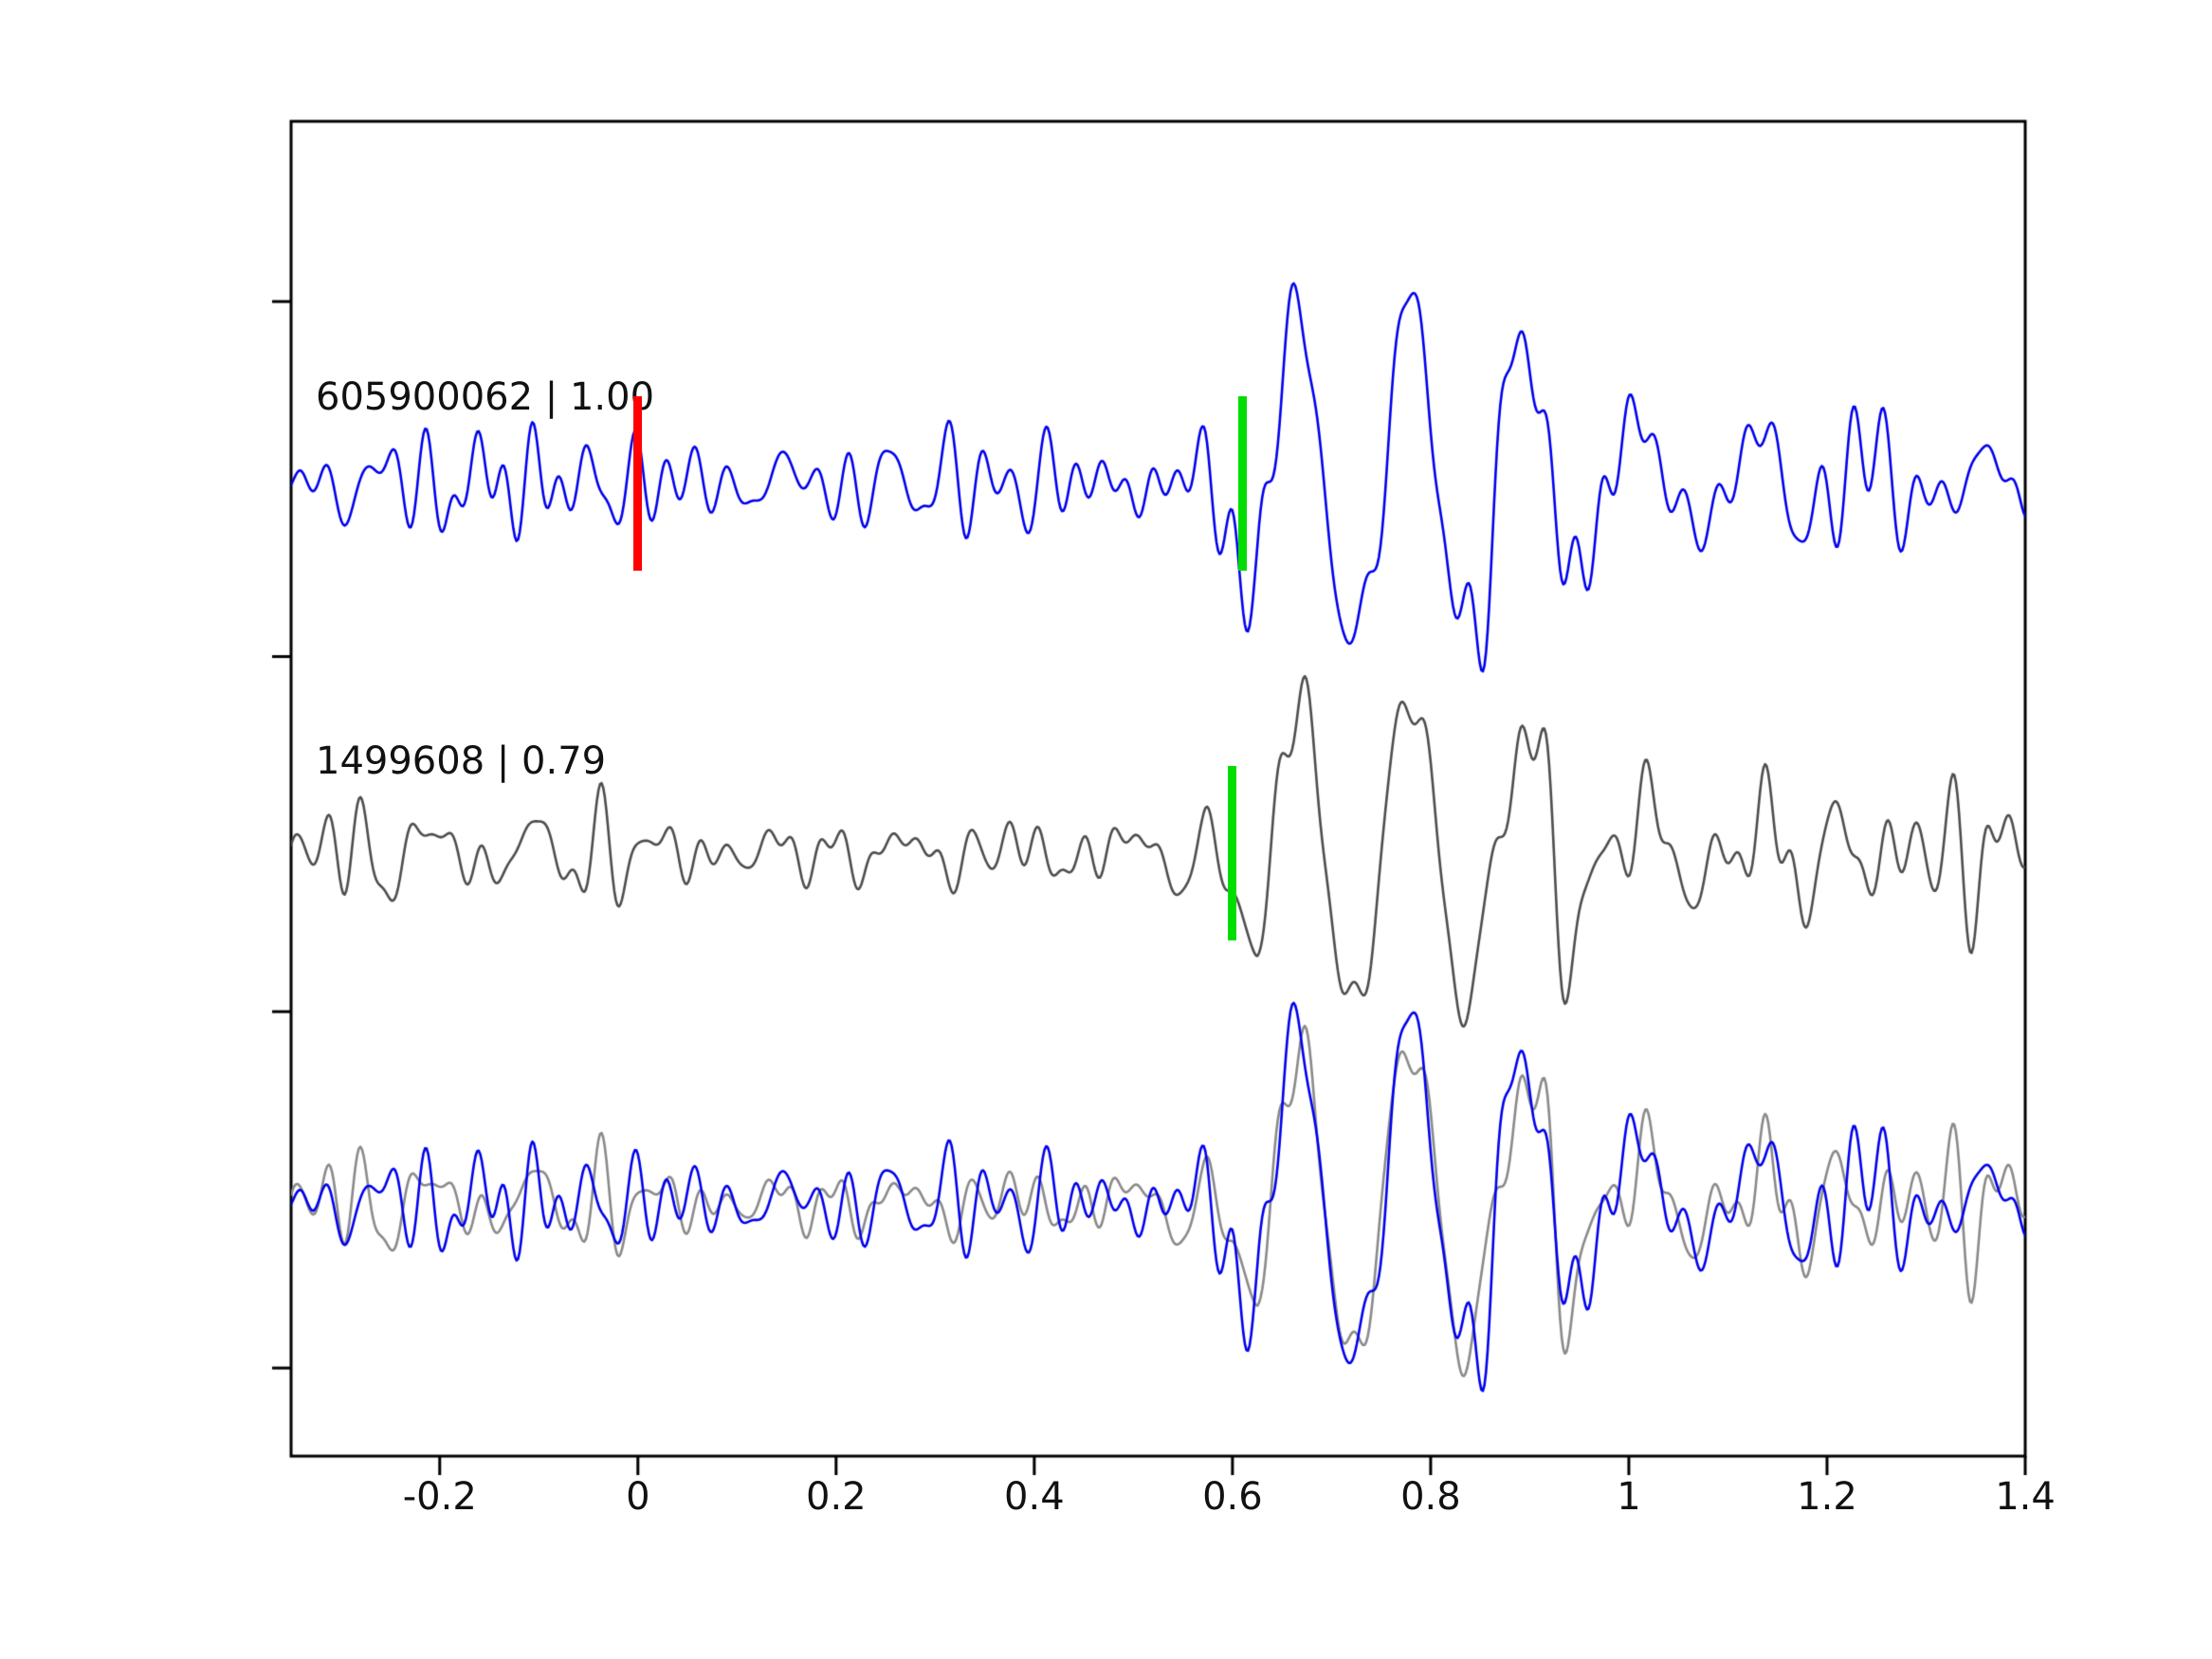 Image resolution: width=2212 pixels, height=1659 pixels. Describe the element at coordinates (439, 1497) in the screenshot. I see `x-tick-label: -0.2` at that location.